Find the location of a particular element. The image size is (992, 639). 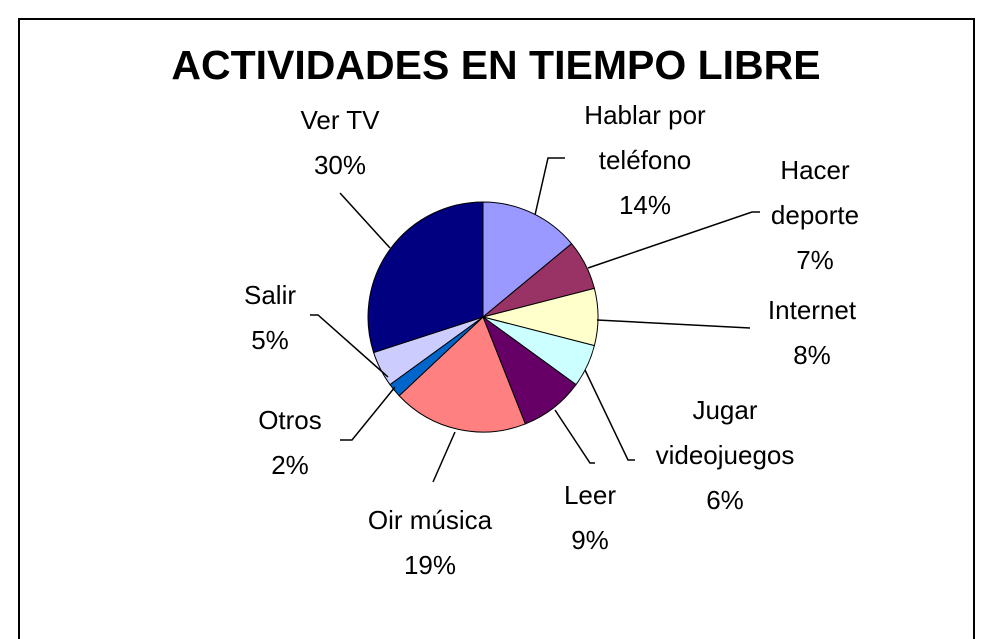

slice-label: Oir música 19% is located at coordinates (430, 543).